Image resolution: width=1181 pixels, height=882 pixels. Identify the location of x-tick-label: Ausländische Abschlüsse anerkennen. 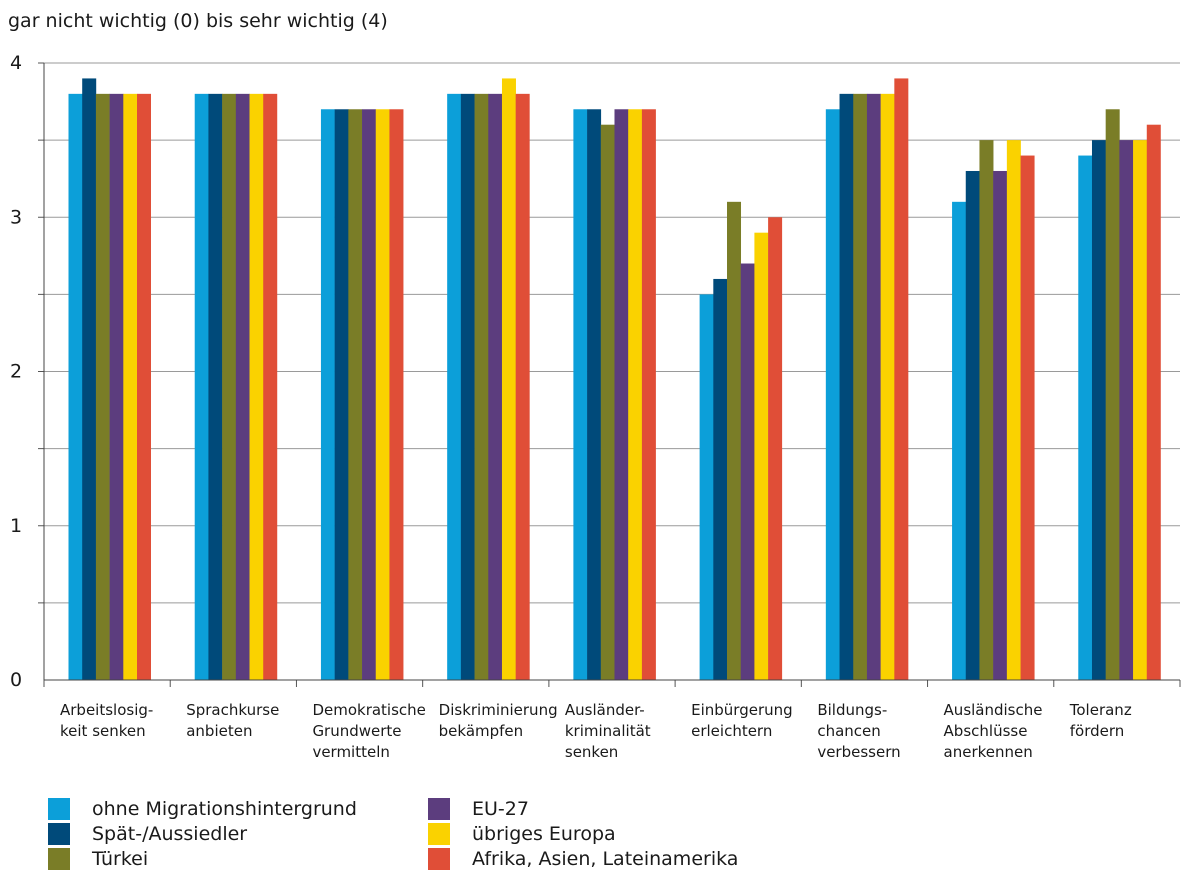
(993, 731).